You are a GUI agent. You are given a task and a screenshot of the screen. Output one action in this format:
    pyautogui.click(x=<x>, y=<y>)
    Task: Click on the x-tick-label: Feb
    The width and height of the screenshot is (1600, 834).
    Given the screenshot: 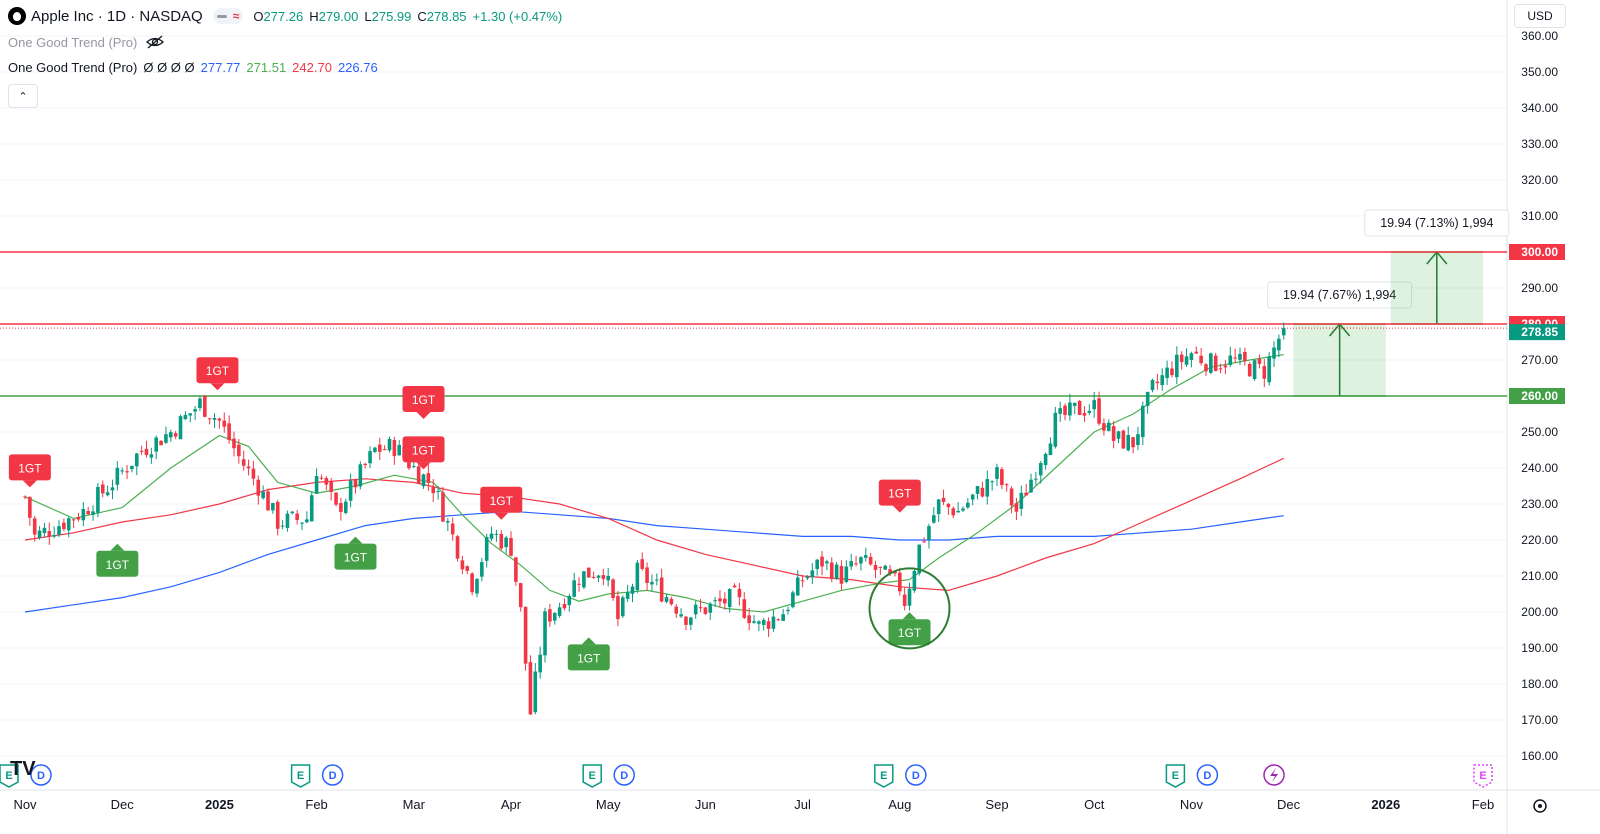 What is the action you would take?
    pyautogui.click(x=316, y=804)
    